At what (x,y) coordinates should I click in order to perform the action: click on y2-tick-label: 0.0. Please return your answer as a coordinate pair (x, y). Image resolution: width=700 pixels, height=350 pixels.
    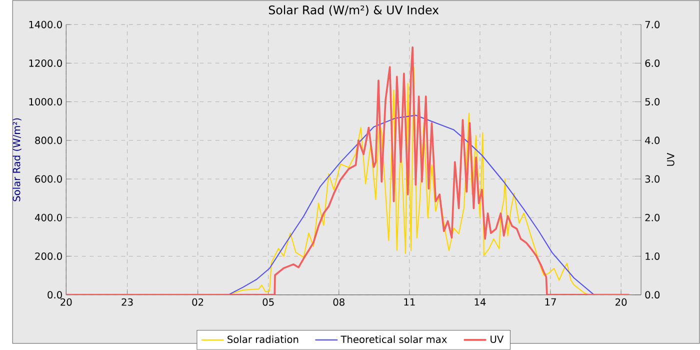
    Looking at the image, I should click on (652, 295).